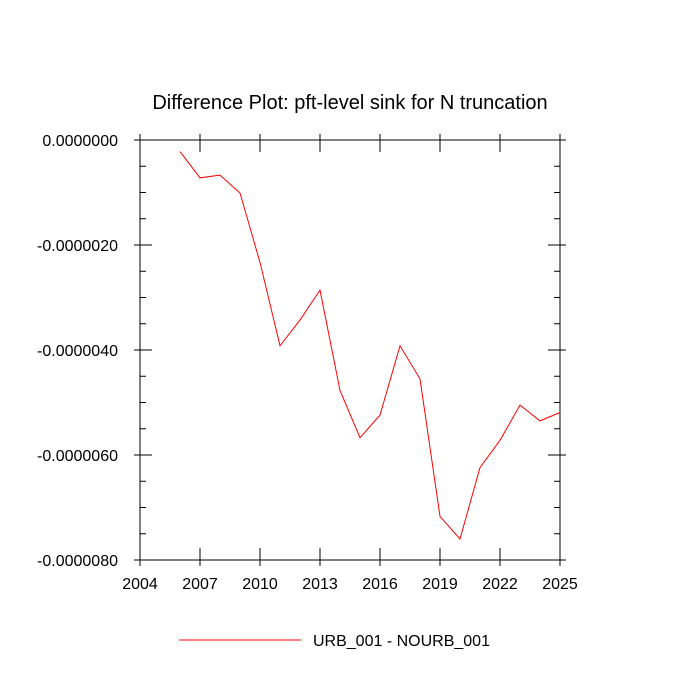 The width and height of the screenshot is (700, 700). Describe the element at coordinates (200, 584) in the screenshot. I see `x-tick-label: 2007` at that location.